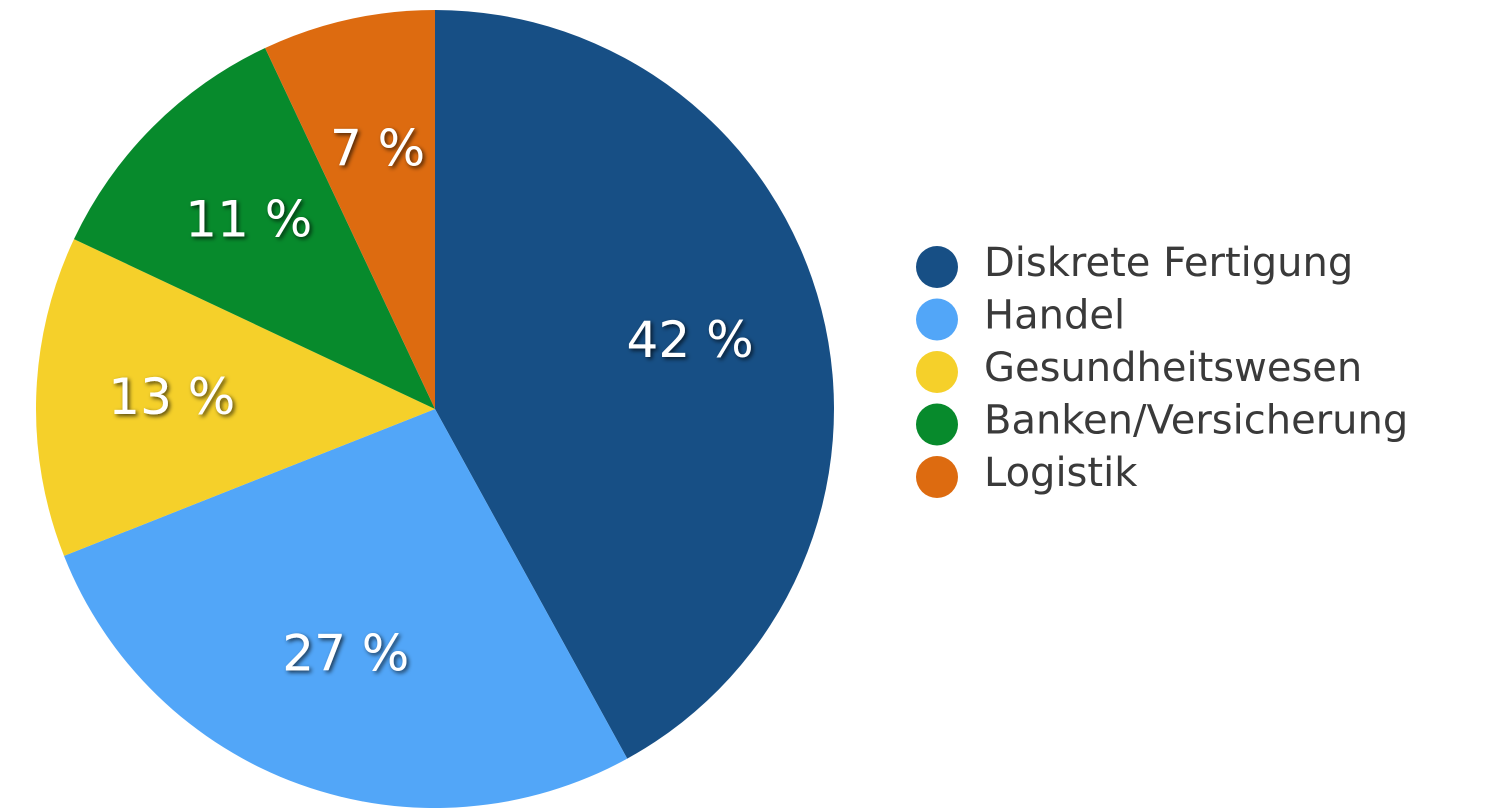 The width and height of the screenshot is (1497, 809). I want to click on legend-label: Banken/Versicherung, so click(1196, 421).